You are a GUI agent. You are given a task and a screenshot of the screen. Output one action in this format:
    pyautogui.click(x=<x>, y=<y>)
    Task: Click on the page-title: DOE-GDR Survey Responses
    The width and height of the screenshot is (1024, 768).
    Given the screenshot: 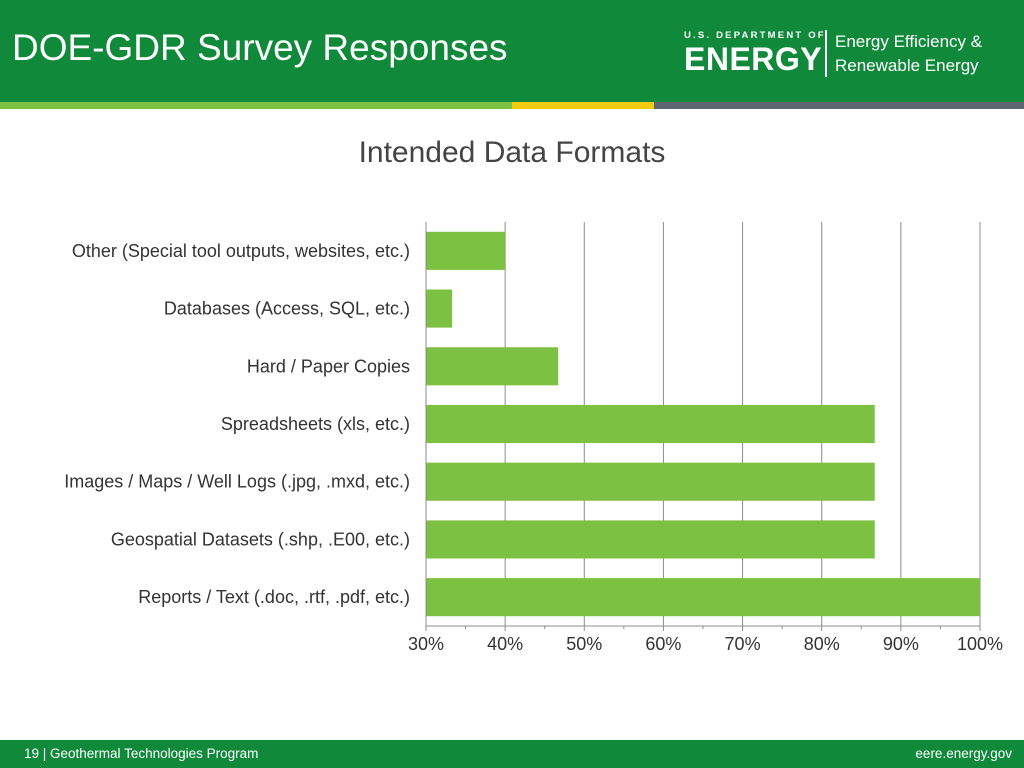 What is the action you would take?
    pyautogui.click(x=260, y=47)
    